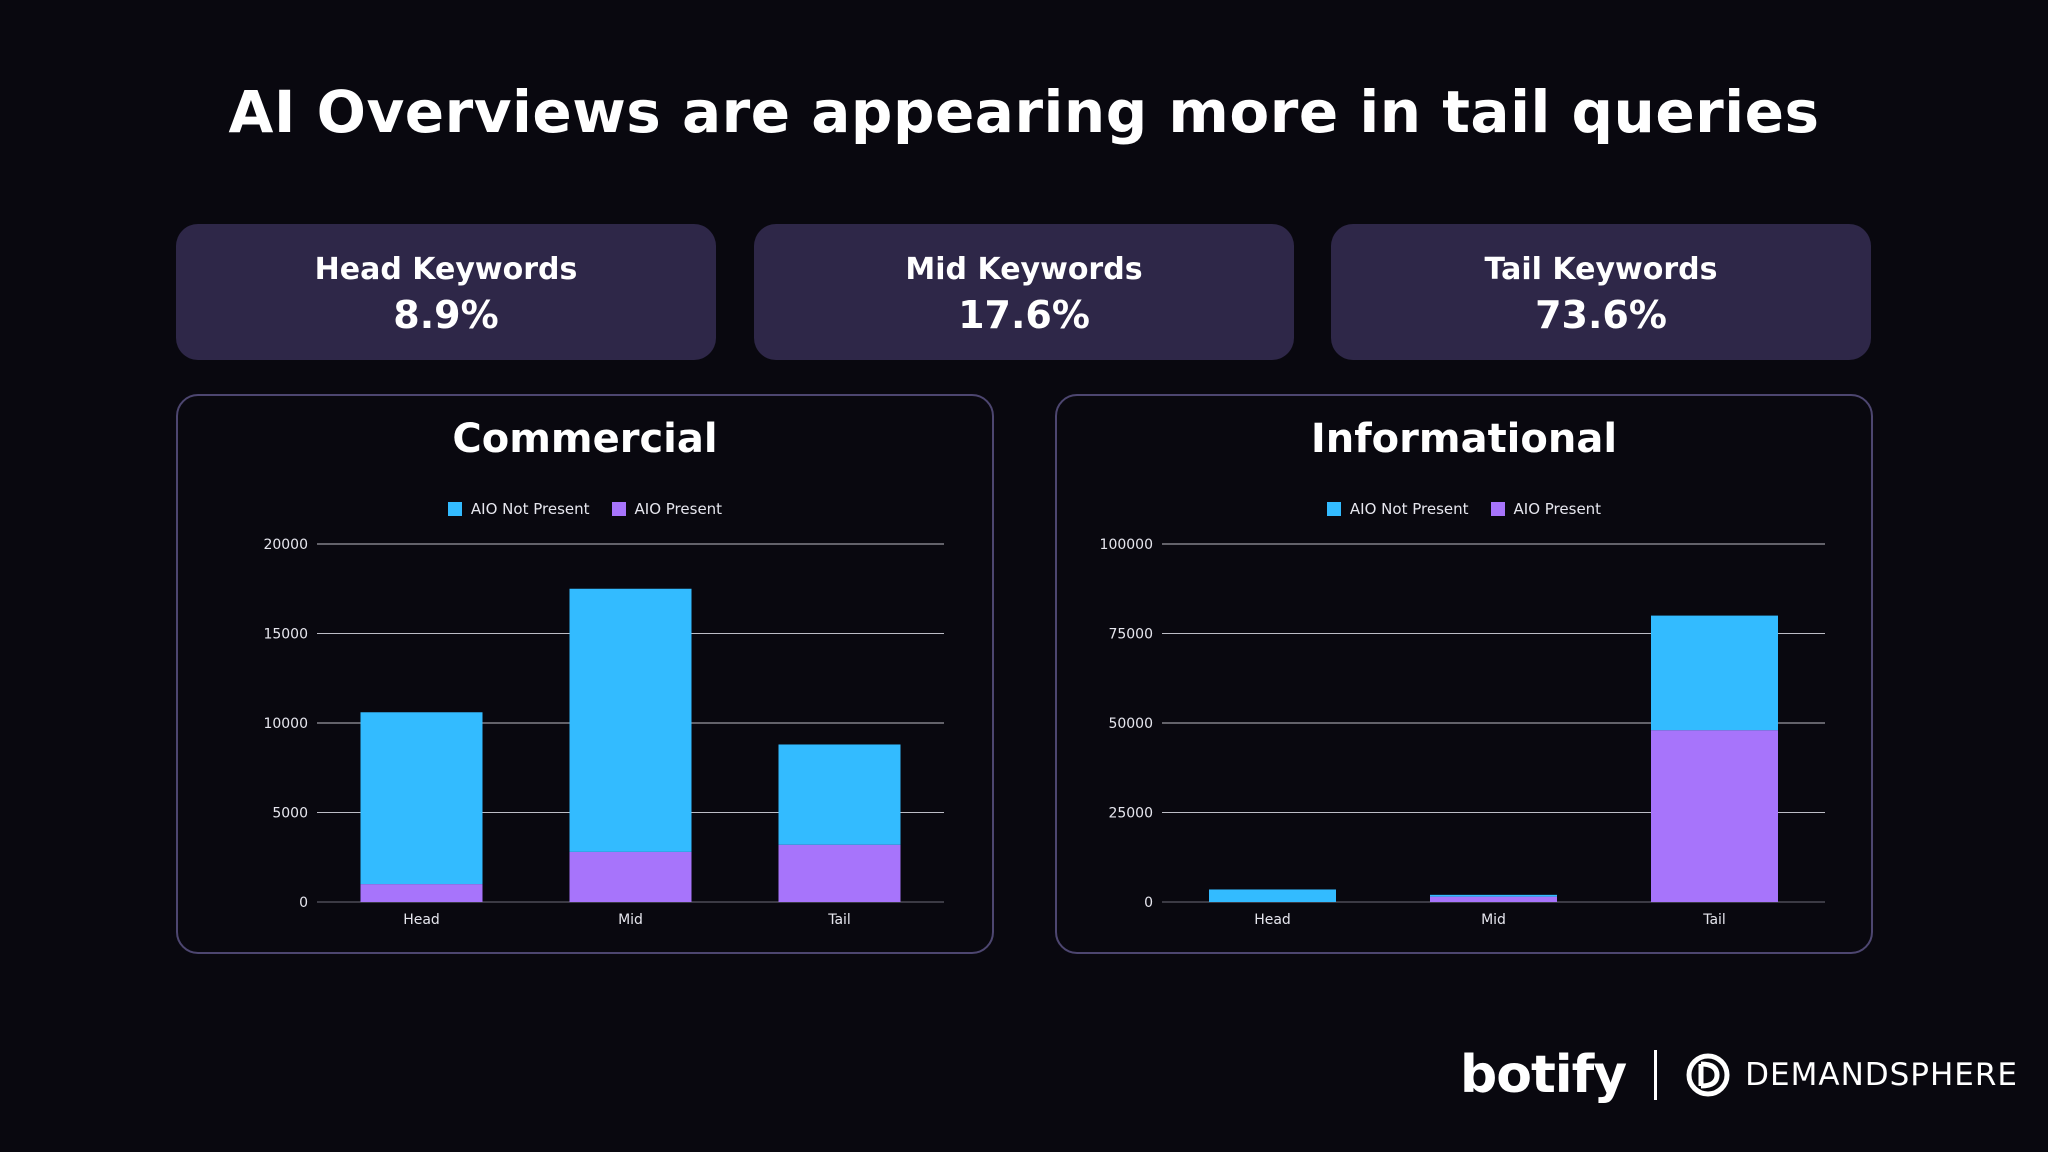 The image size is (2048, 1152). What do you see at coordinates (421, 893) in the screenshot?
I see `bar-head-present` at bounding box center [421, 893].